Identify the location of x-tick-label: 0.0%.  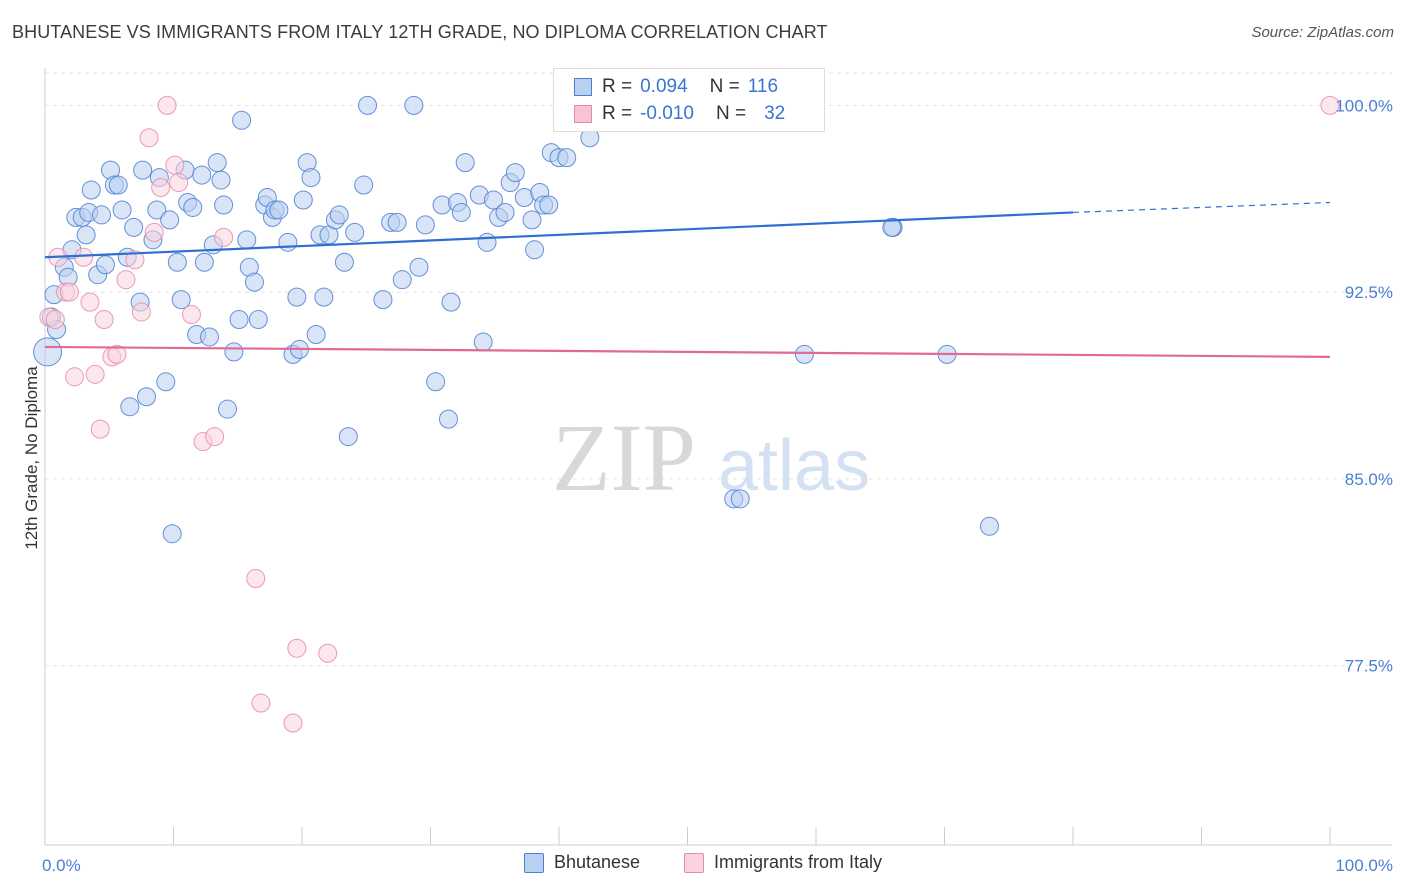
(61, 865).